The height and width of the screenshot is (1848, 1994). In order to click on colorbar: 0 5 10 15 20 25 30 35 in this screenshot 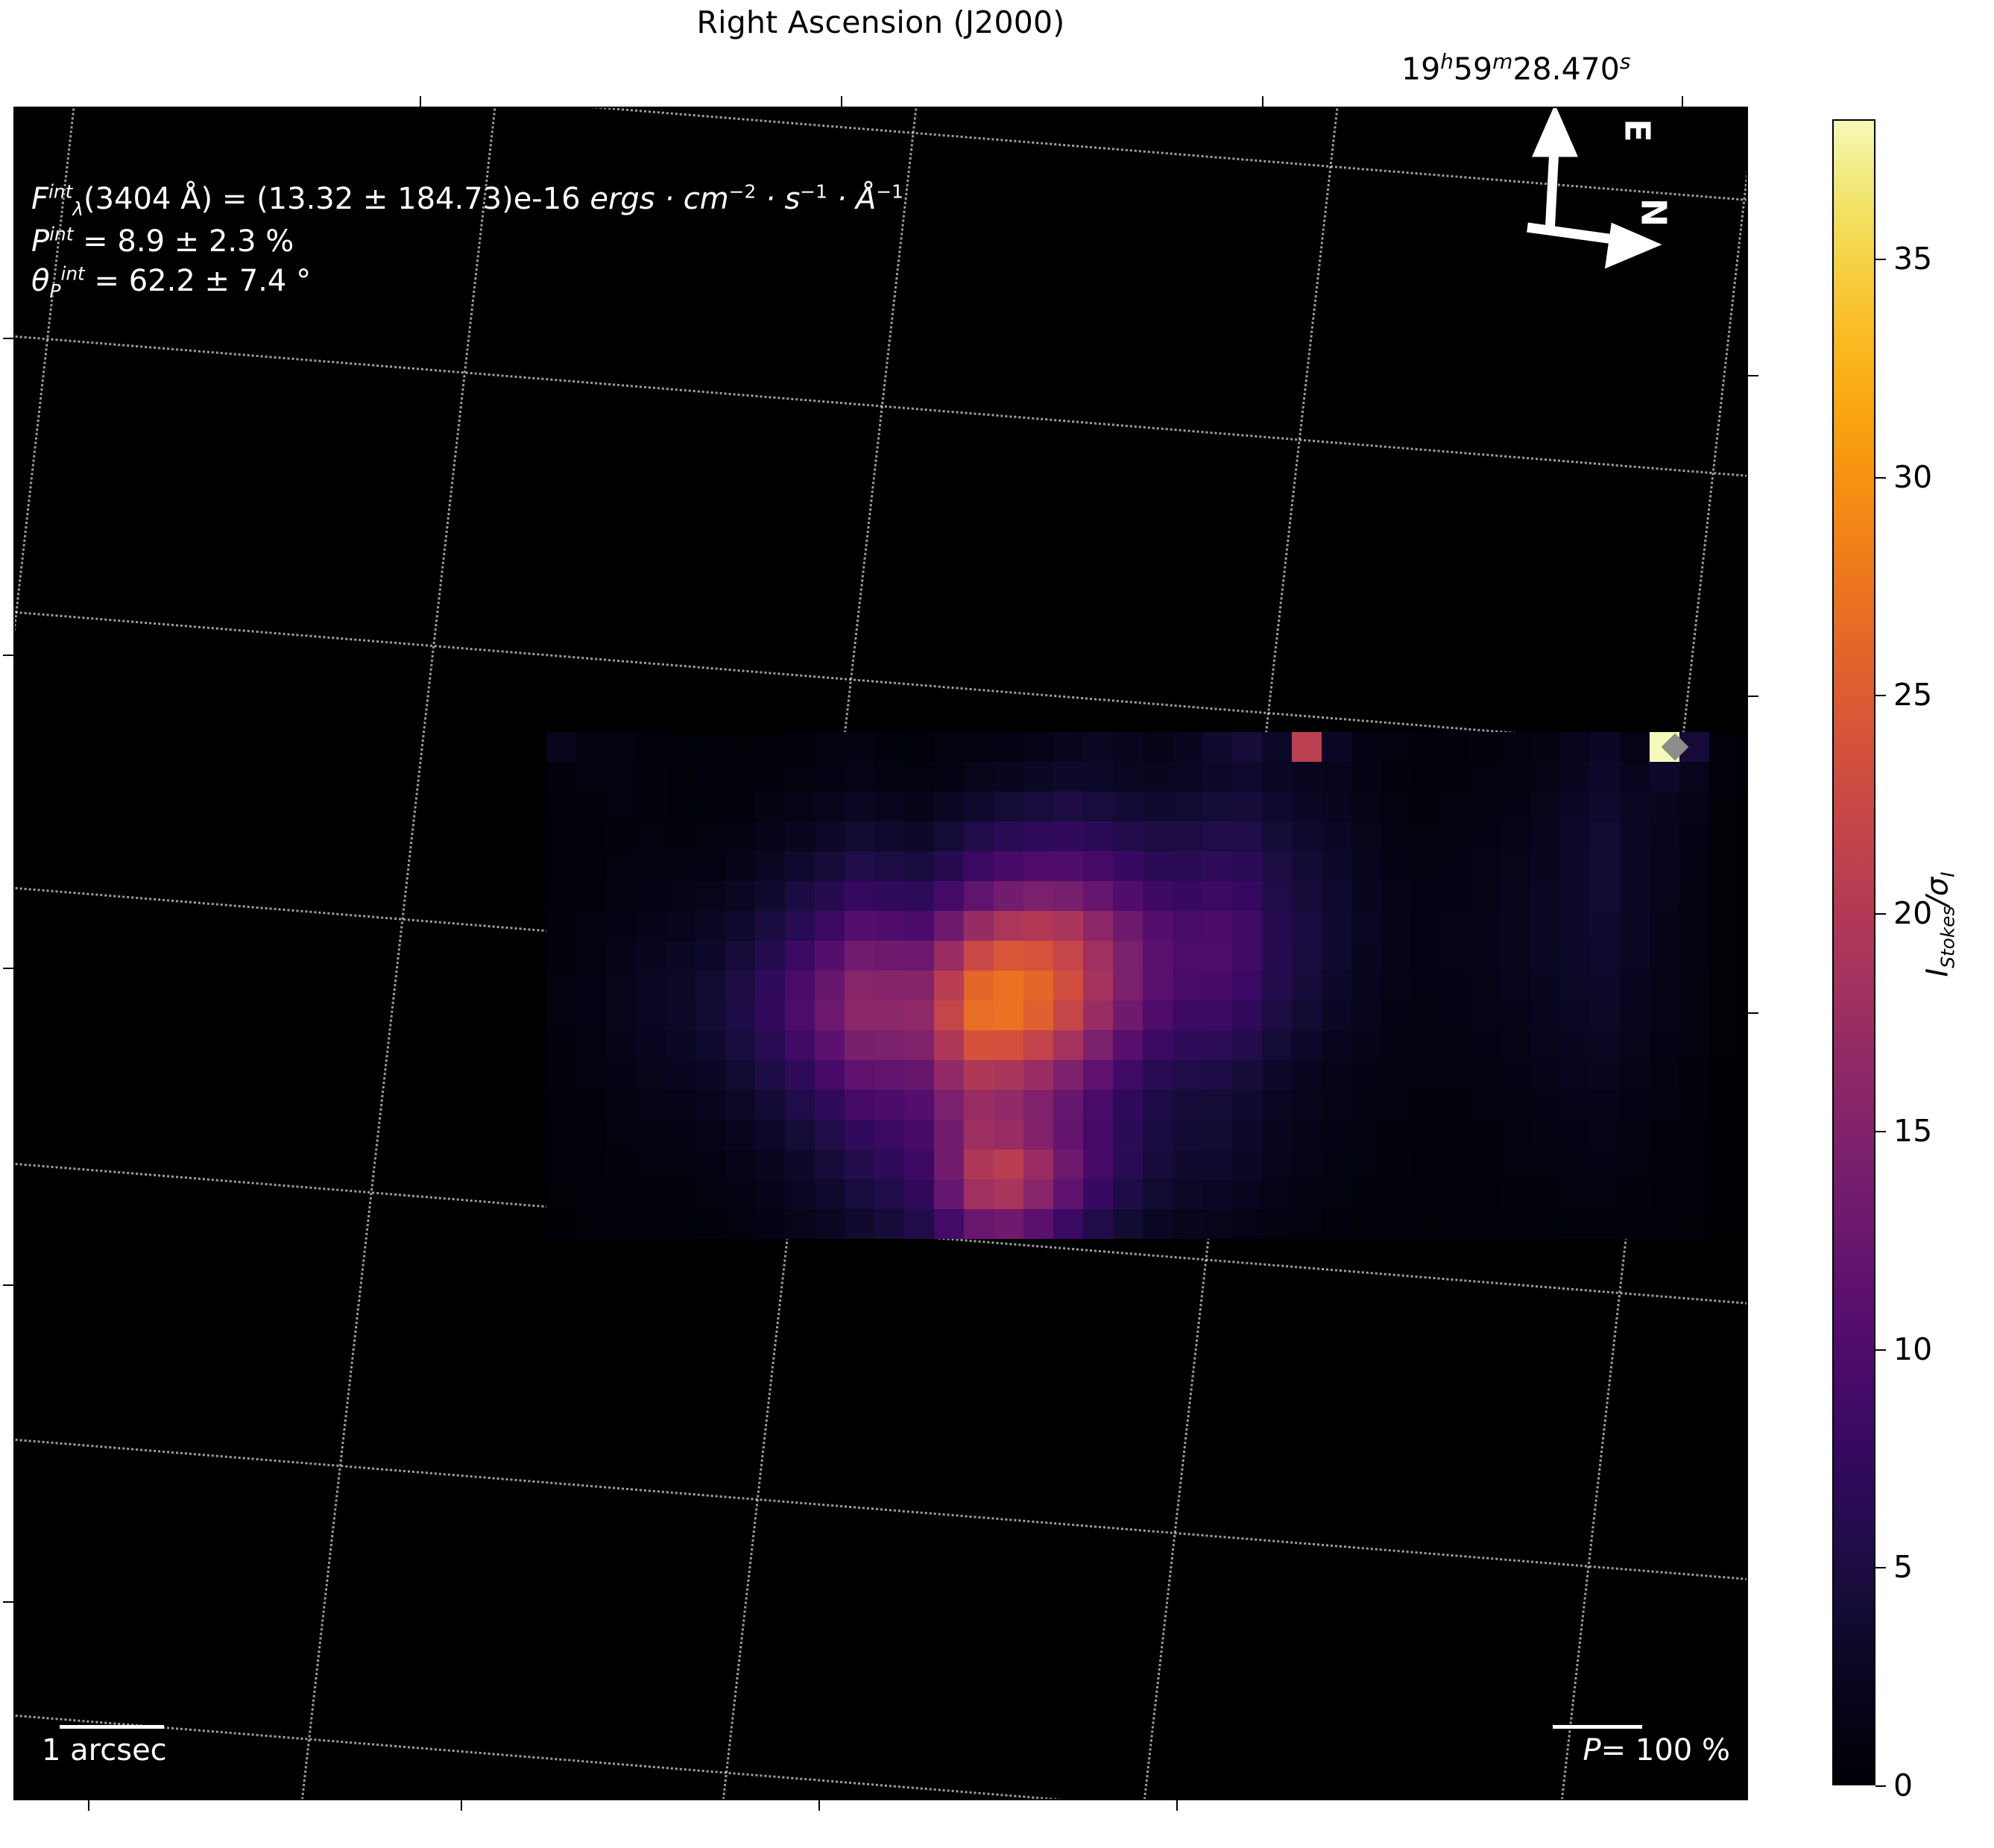, I will do `click(1882, 961)`.